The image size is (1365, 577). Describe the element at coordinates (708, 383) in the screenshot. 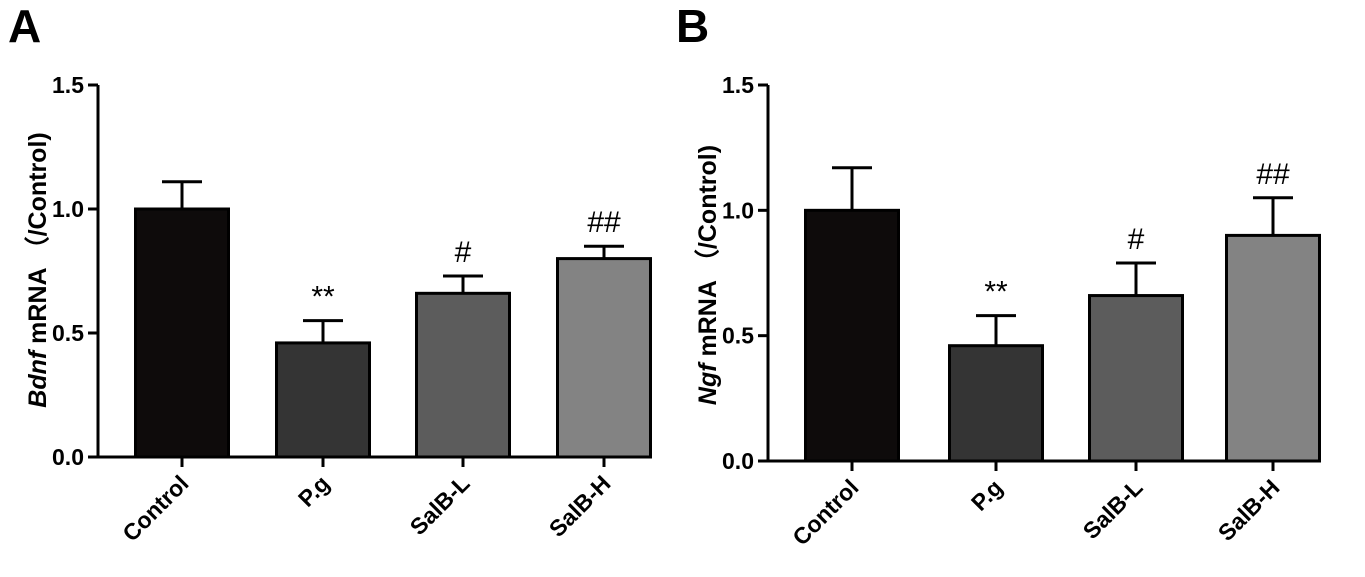

I see `y-axis-title-gene: Ngf` at that location.